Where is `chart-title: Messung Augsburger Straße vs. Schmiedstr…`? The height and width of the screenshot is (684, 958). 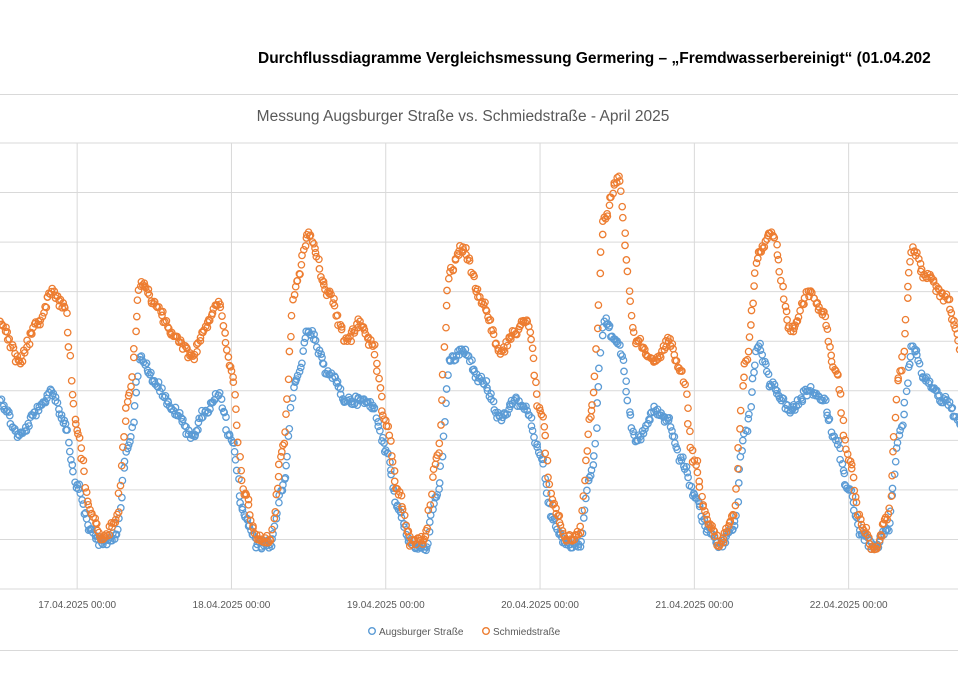
chart-title: Messung Augsburger Straße vs. Schmiedstr… is located at coordinates (463, 116).